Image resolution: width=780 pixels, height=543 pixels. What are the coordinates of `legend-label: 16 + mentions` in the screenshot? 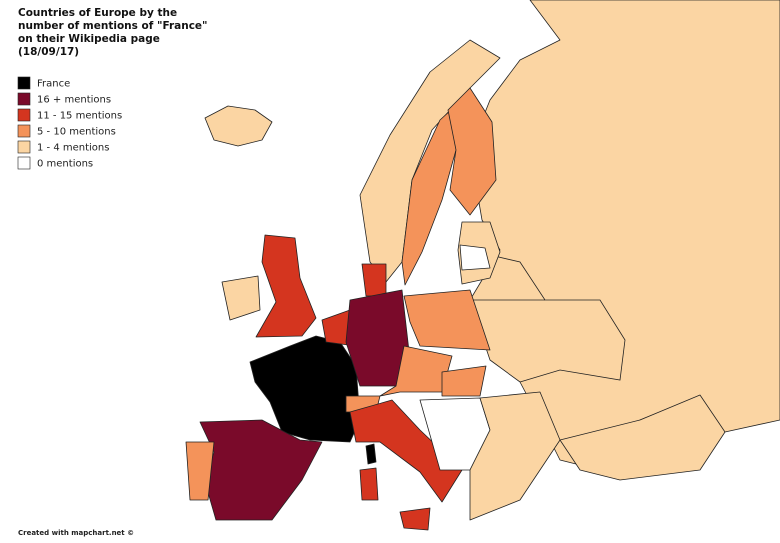 It's located at (74, 100).